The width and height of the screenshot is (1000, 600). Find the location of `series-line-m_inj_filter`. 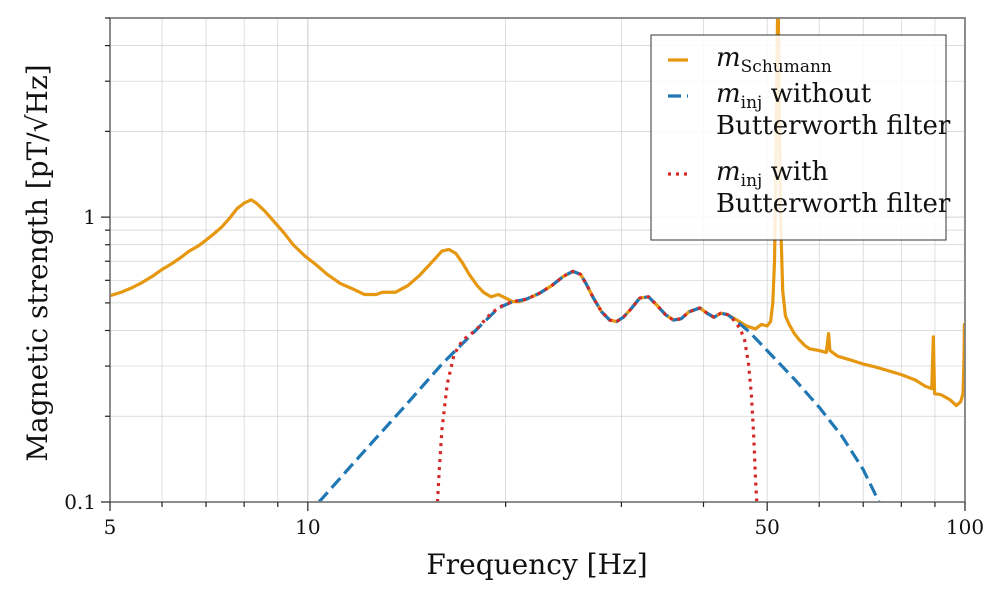

series-line-m_inj_filter is located at coordinates (597, 385).